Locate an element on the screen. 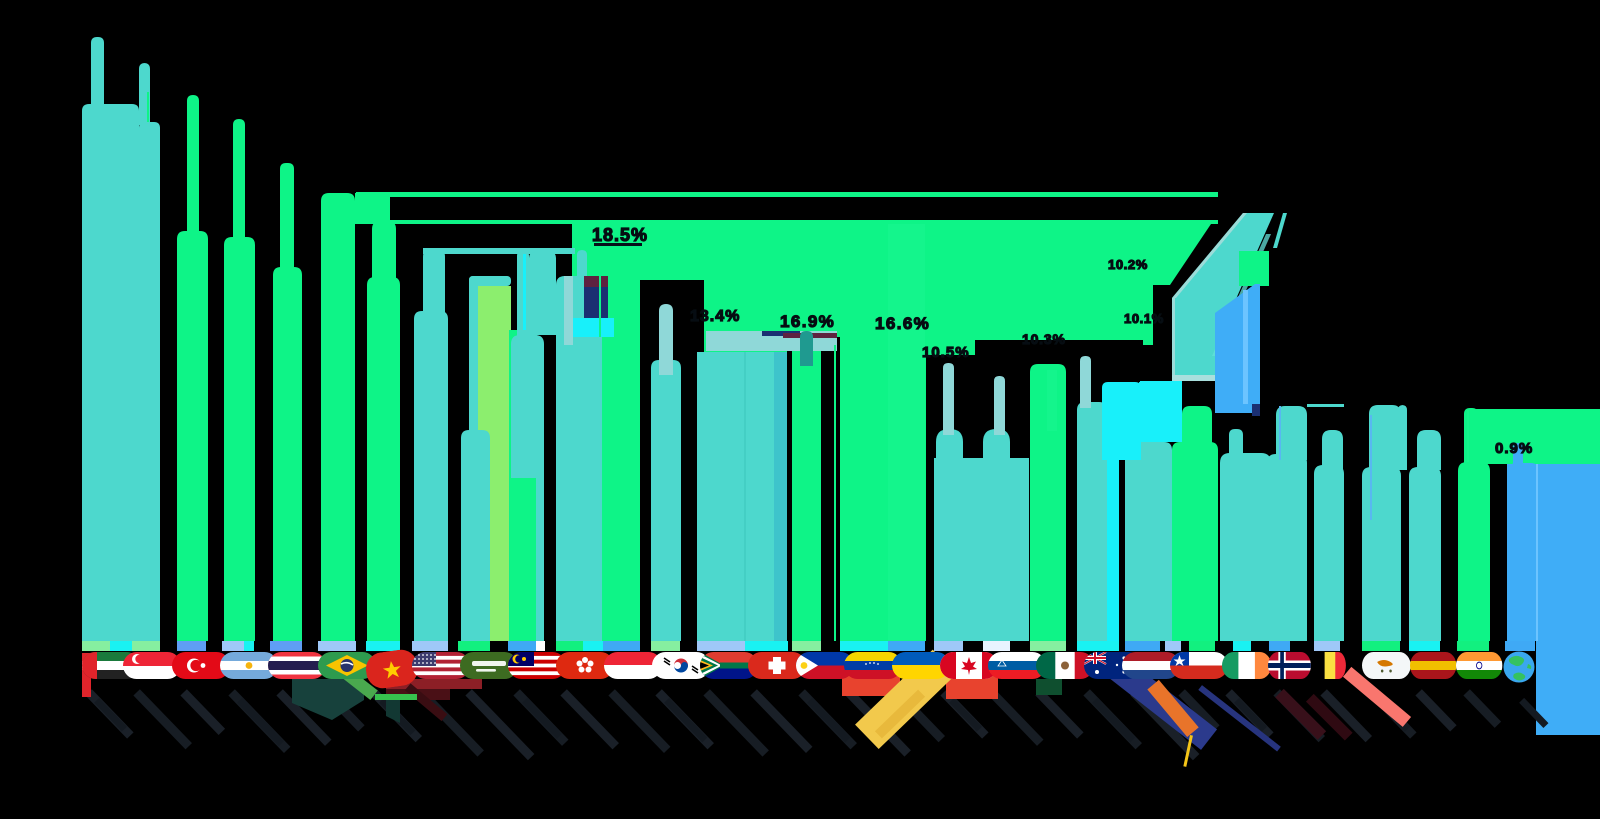 Image resolution: width=1600 pixels, height=819 pixels. svg-text: 13.4% is located at coordinates (715, 316).